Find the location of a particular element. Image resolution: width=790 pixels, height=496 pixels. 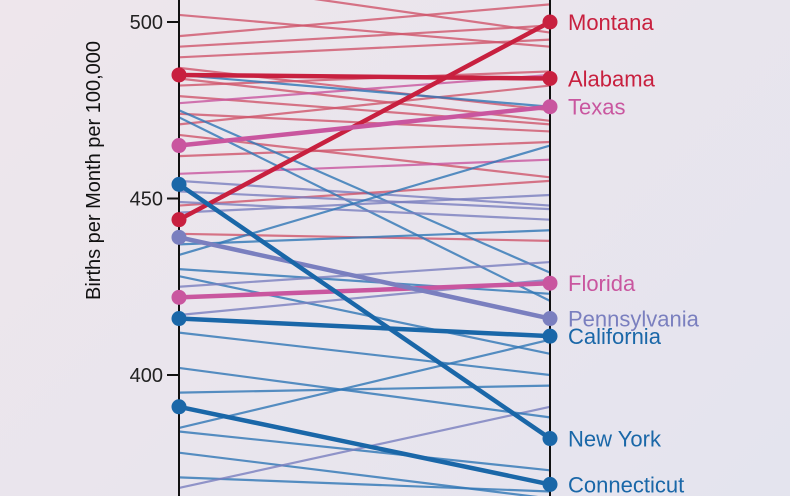

y-ticks-layer: 400 450 500 is located at coordinates (154, 199).